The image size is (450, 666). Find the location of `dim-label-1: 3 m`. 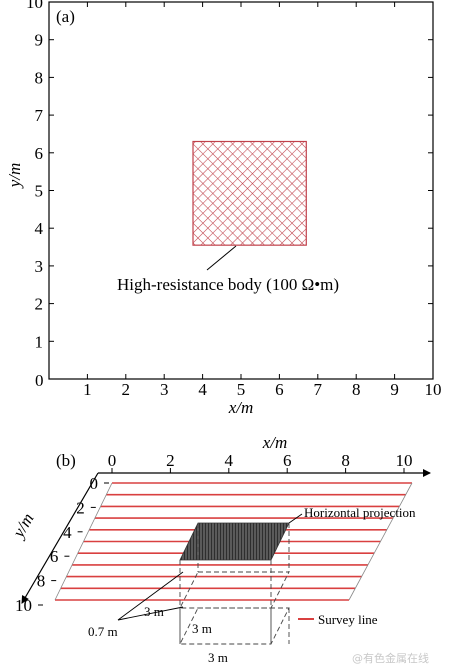

dim-label-1: 3 m is located at coordinates (154, 611).